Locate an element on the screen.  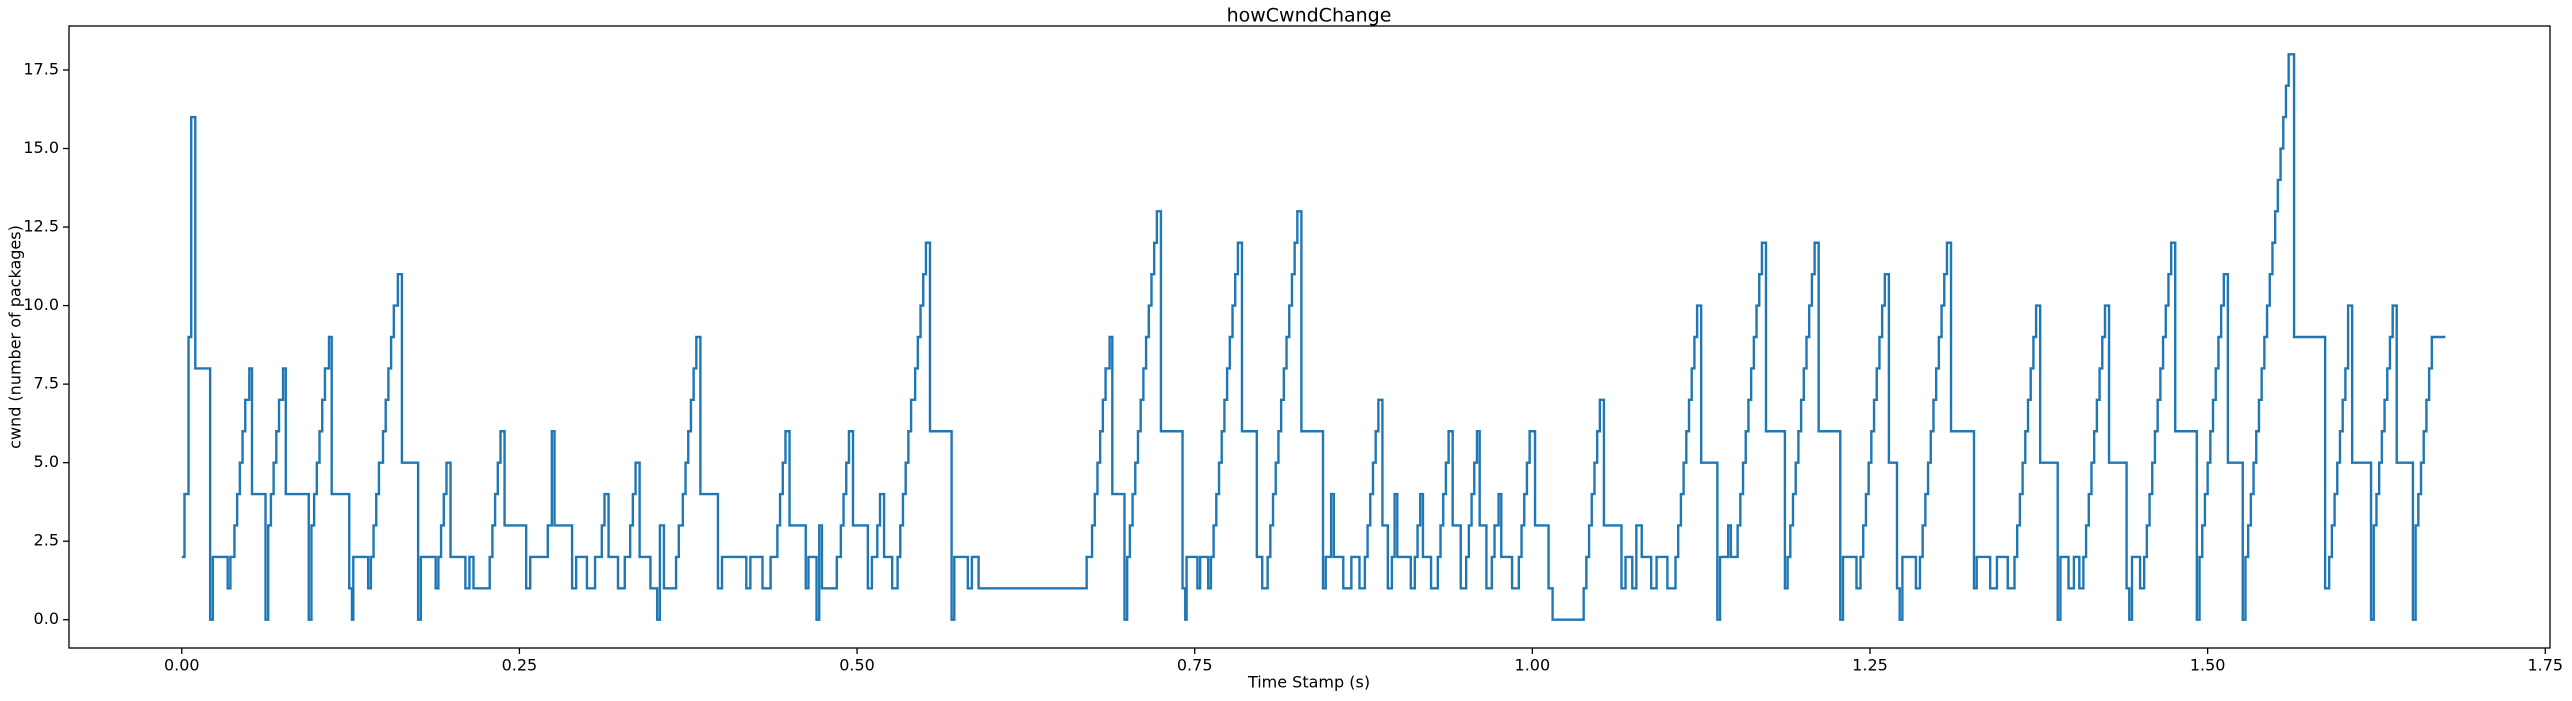
y-axis-label: cwnd (number of packages) is located at coordinates (15, 337).